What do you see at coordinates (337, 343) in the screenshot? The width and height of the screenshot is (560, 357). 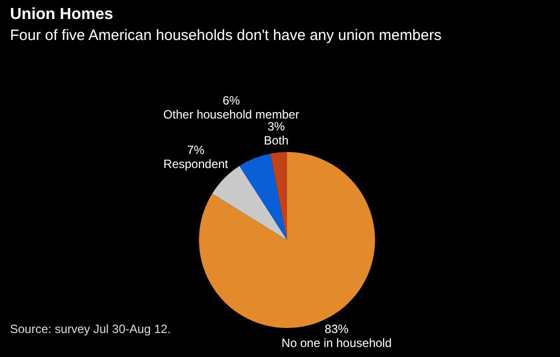 I see `slice-label: No one in household` at bounding box center [337, 343].